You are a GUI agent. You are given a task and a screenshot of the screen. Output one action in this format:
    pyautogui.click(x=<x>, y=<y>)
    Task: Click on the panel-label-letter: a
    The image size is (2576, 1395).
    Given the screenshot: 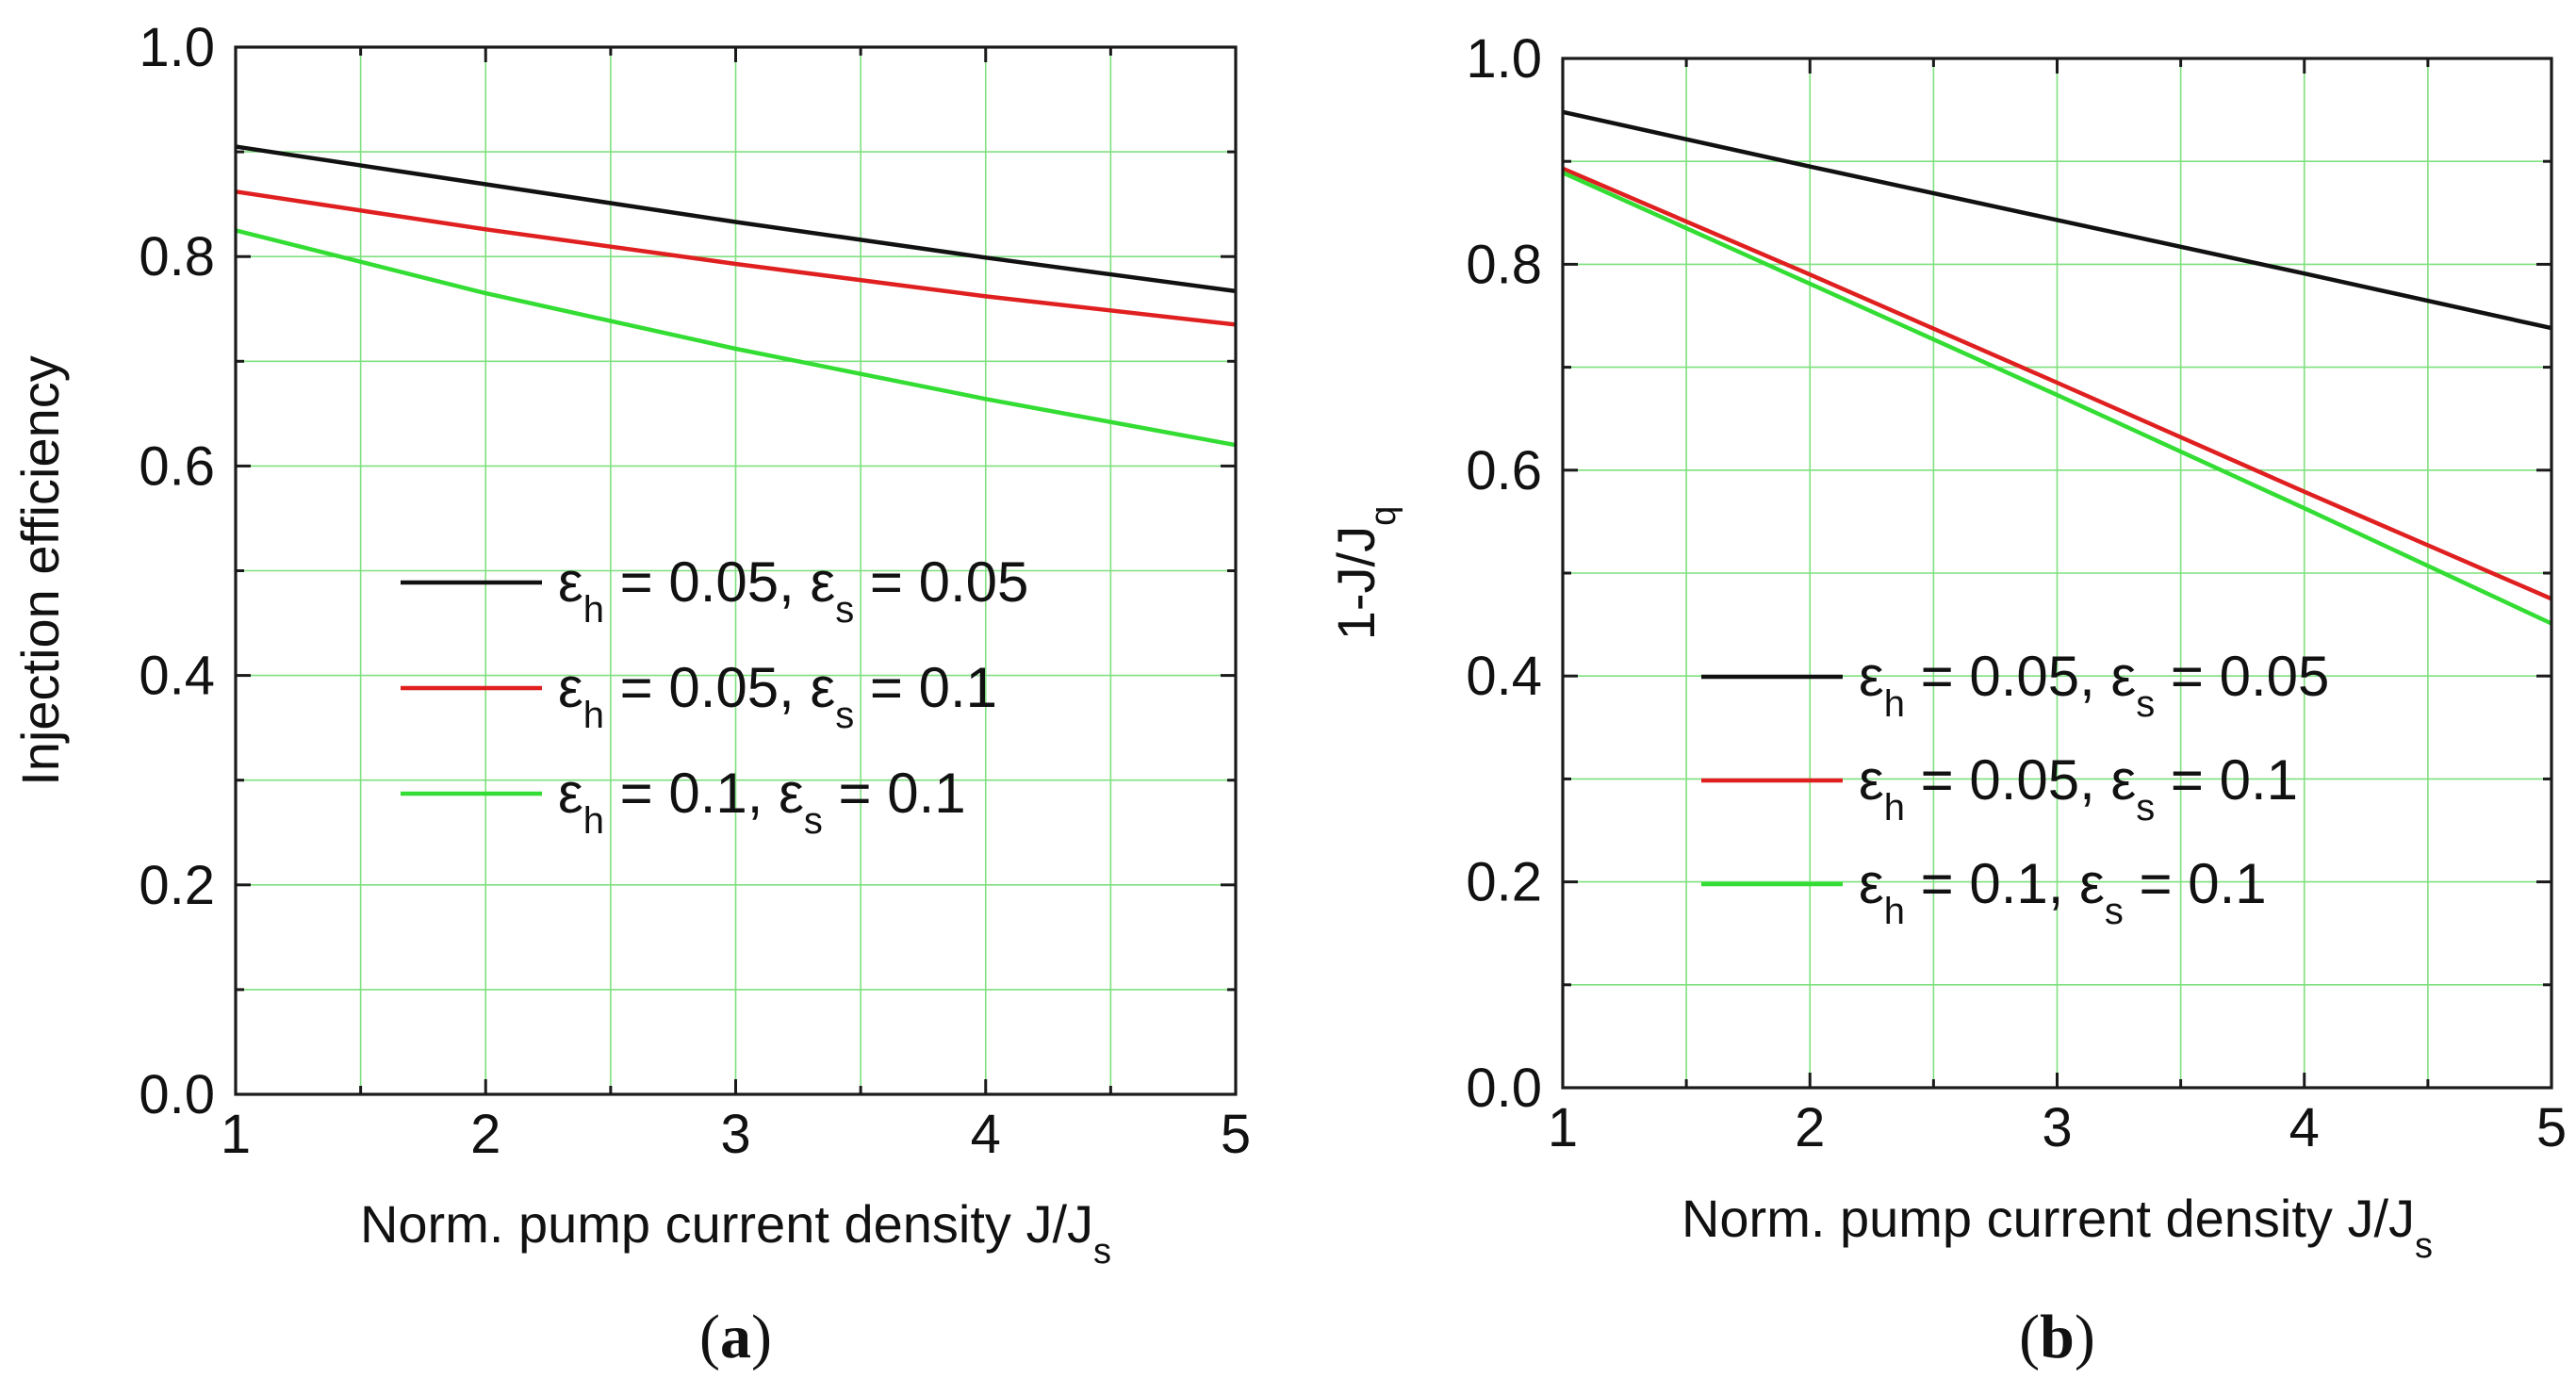 What is the action you would take?
    pyautogui.click(x=735, y=1337)
    